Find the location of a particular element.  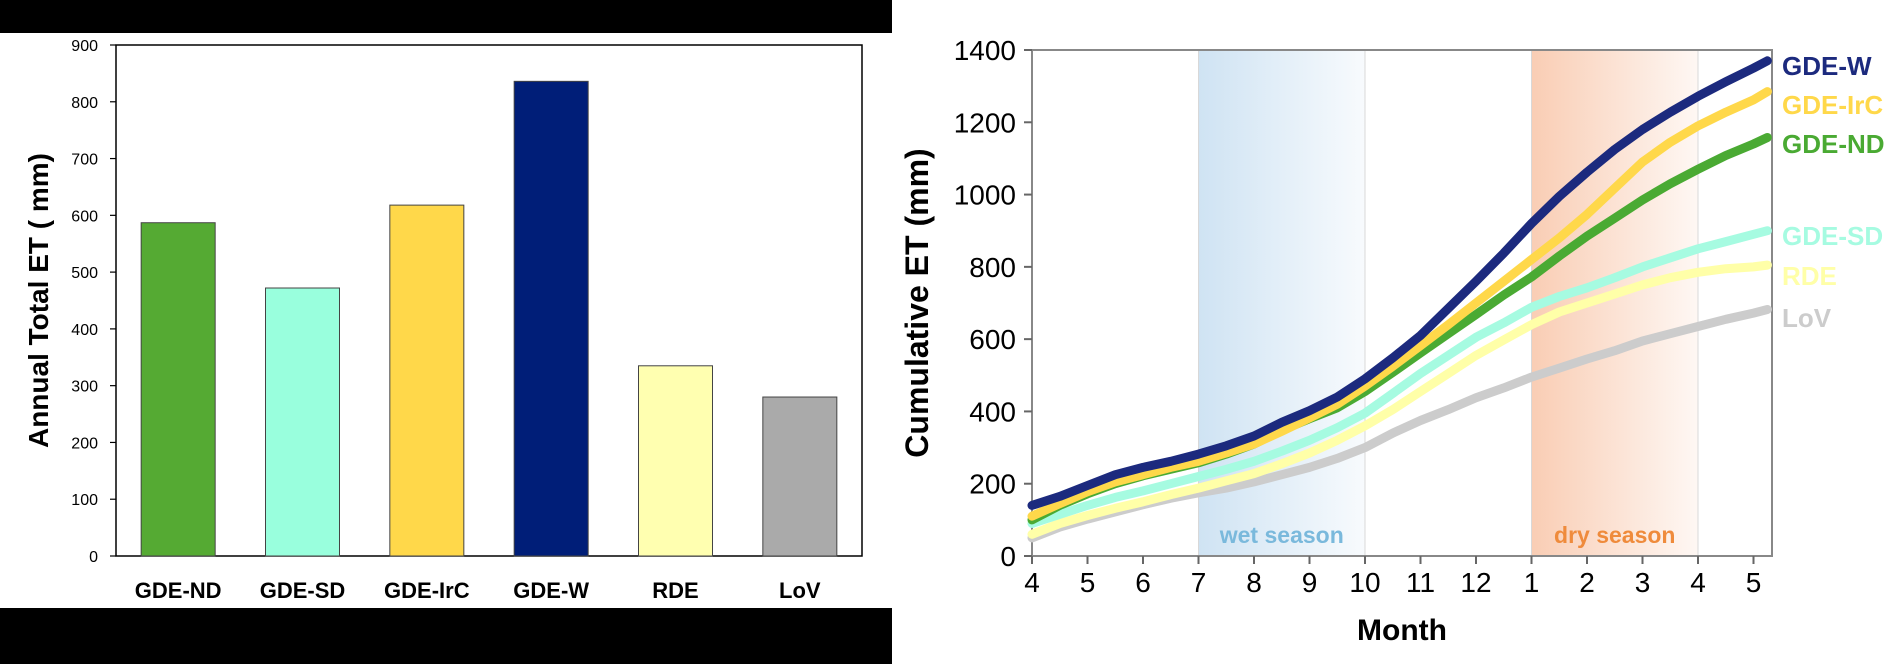

x-tick-label: 8 is located at coordinates (1254, 582).